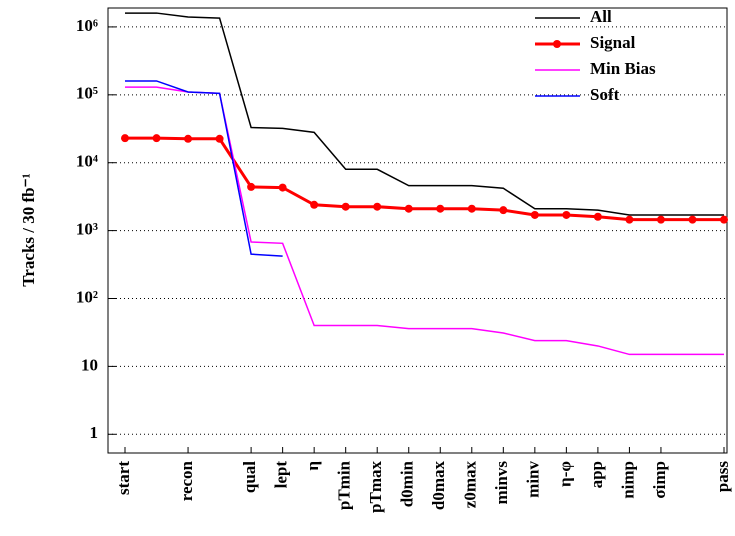 Image resolution: width=735 pixels, height=536 pixels. Describe the element at coordinates (564, 474) in the screenshot. I see `x-tick-label: η-φ` at that location.